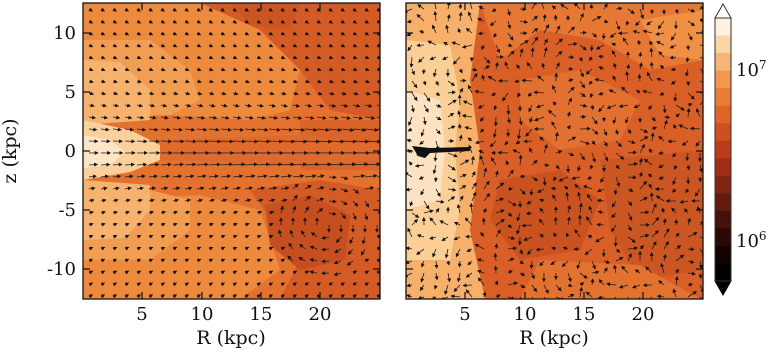 This screenshot has height=354, width=773. What do you see at coordinates (643, 314) in the screenshot?
I see `right-x-tick-label: 20` at bounding box center [643, 314].